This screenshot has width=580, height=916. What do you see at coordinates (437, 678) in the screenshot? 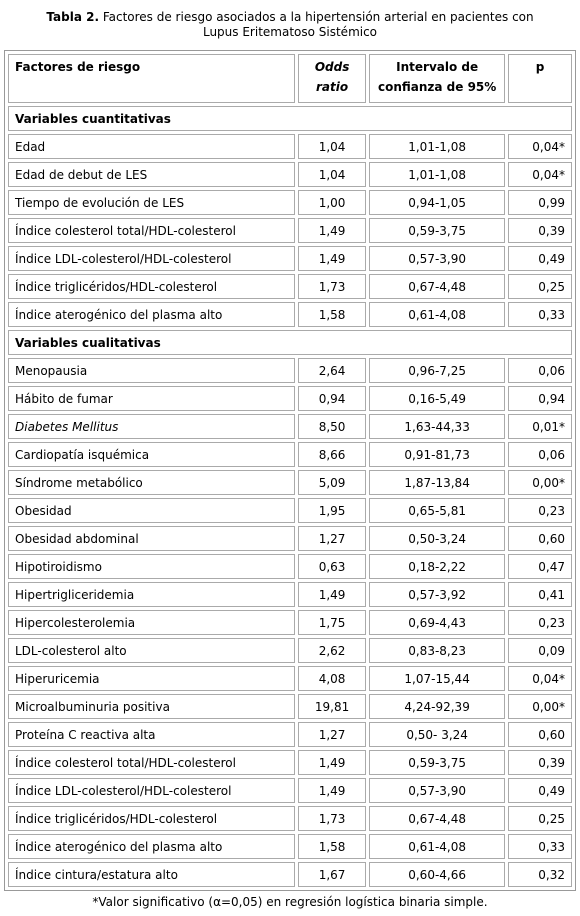
I see `table-cell: 1,07-15,44` at bounding box center [437, 678].